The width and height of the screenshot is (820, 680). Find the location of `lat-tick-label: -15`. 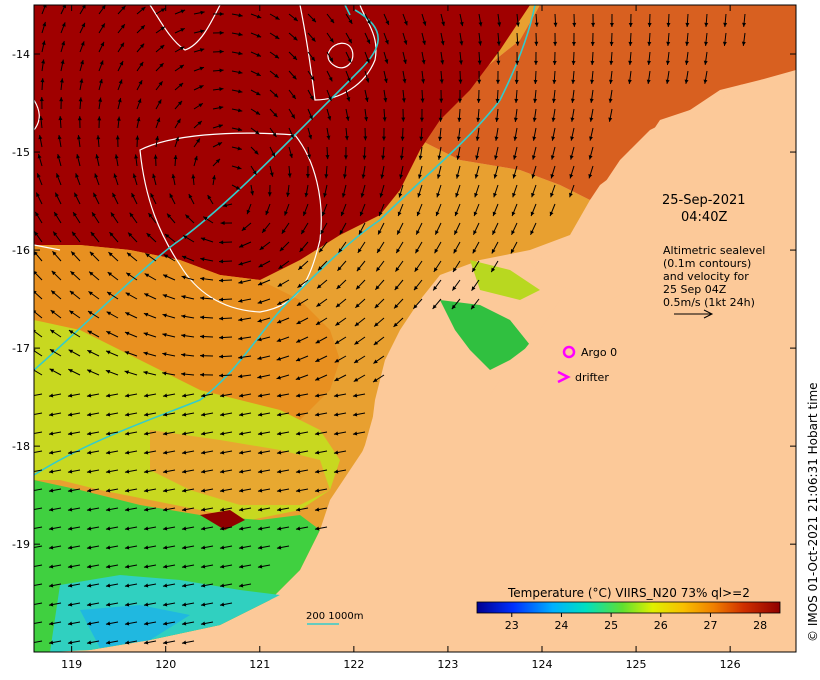

lat-tick-label: -15 is located at coordinates (21, 152).